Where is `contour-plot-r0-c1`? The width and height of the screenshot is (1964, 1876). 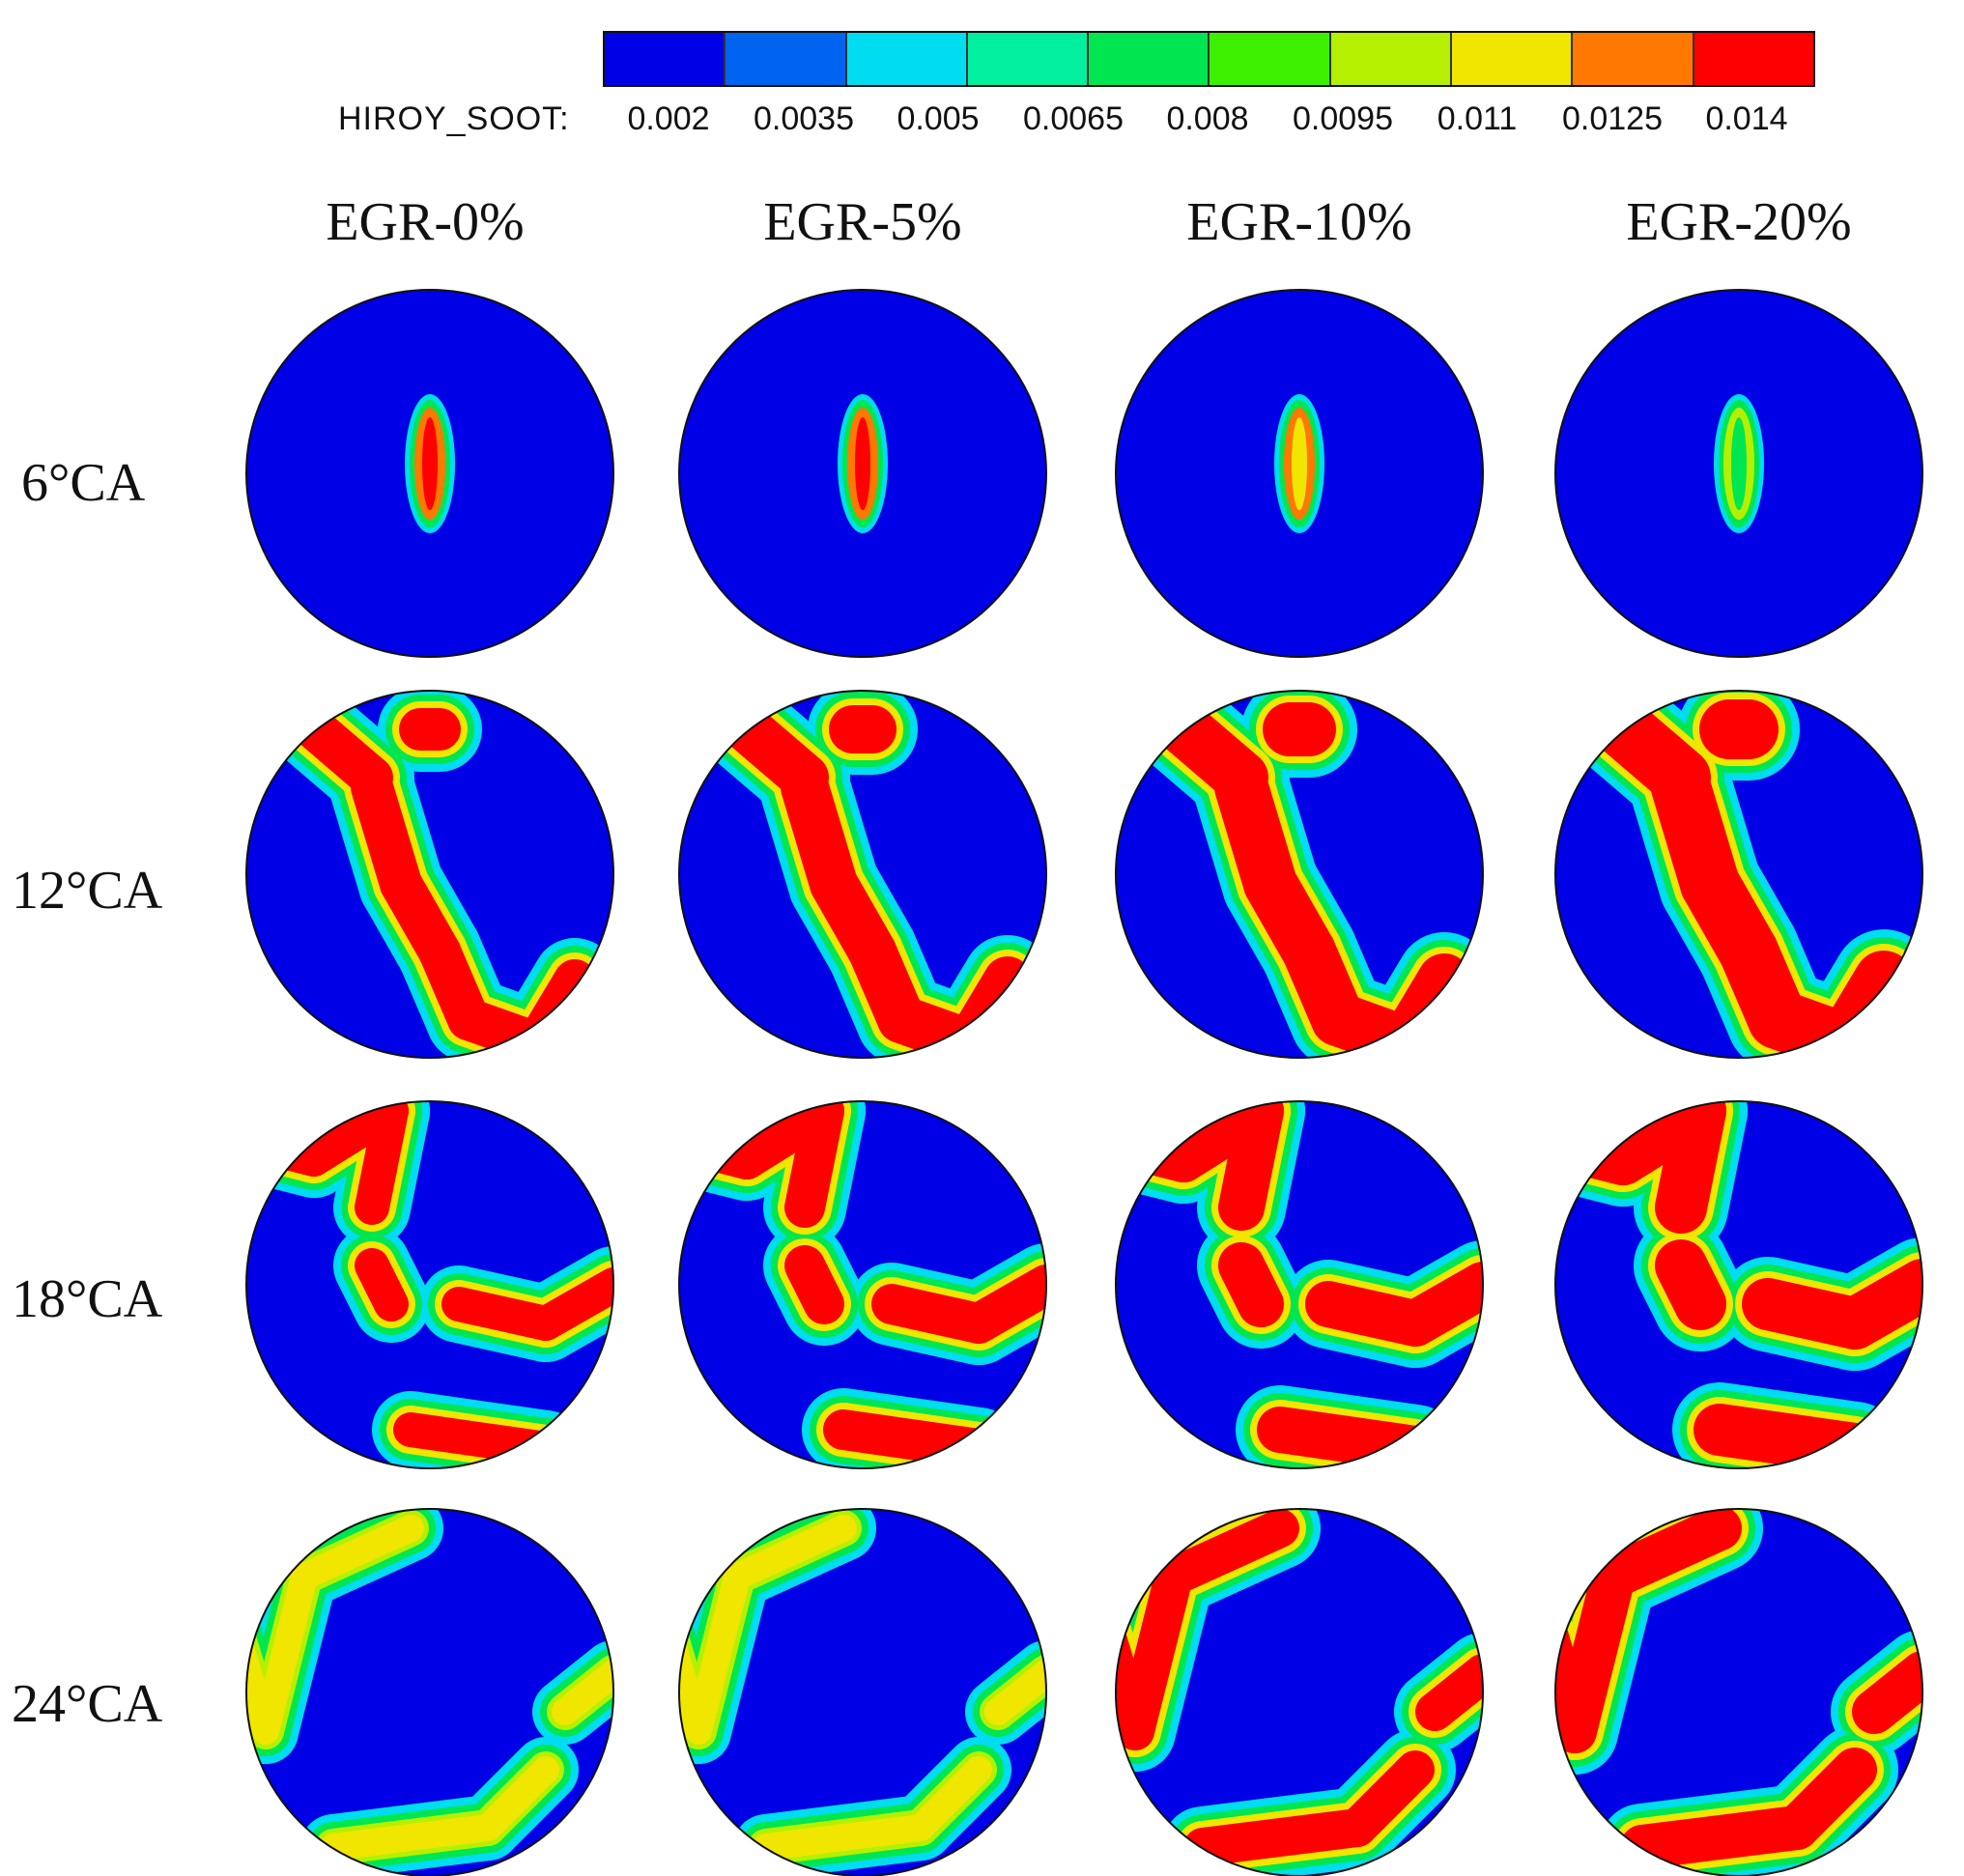 contour-plot-r0-c1 is located at coordinates (862, 474).